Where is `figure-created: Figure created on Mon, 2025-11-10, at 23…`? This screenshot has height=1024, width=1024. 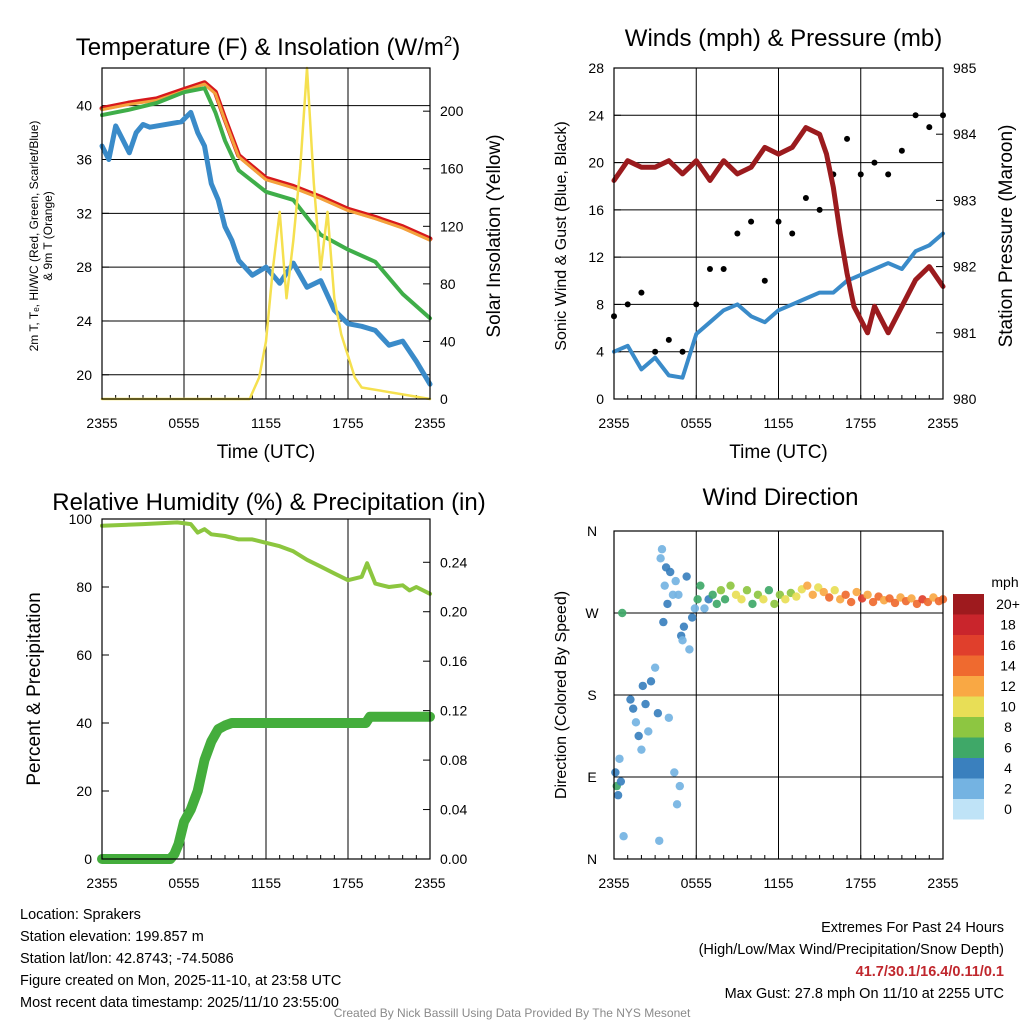 figure-created: Figure created on Mon, 2025-11-10, at 23… is located at coordinates (181, 981).